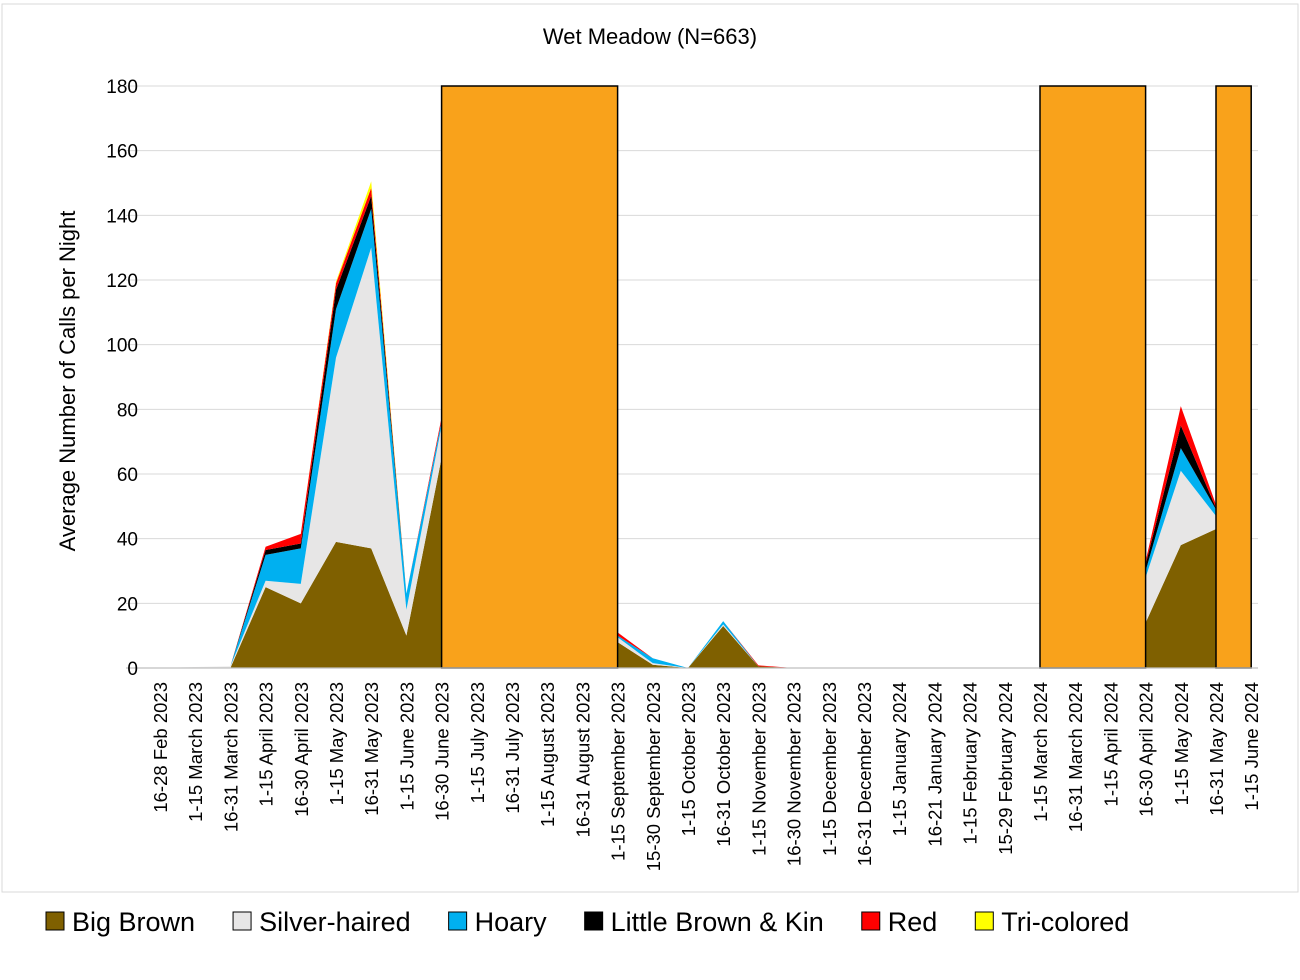  I want to click on x-tick-label: 16-31 May 2023, so click(371, 749).